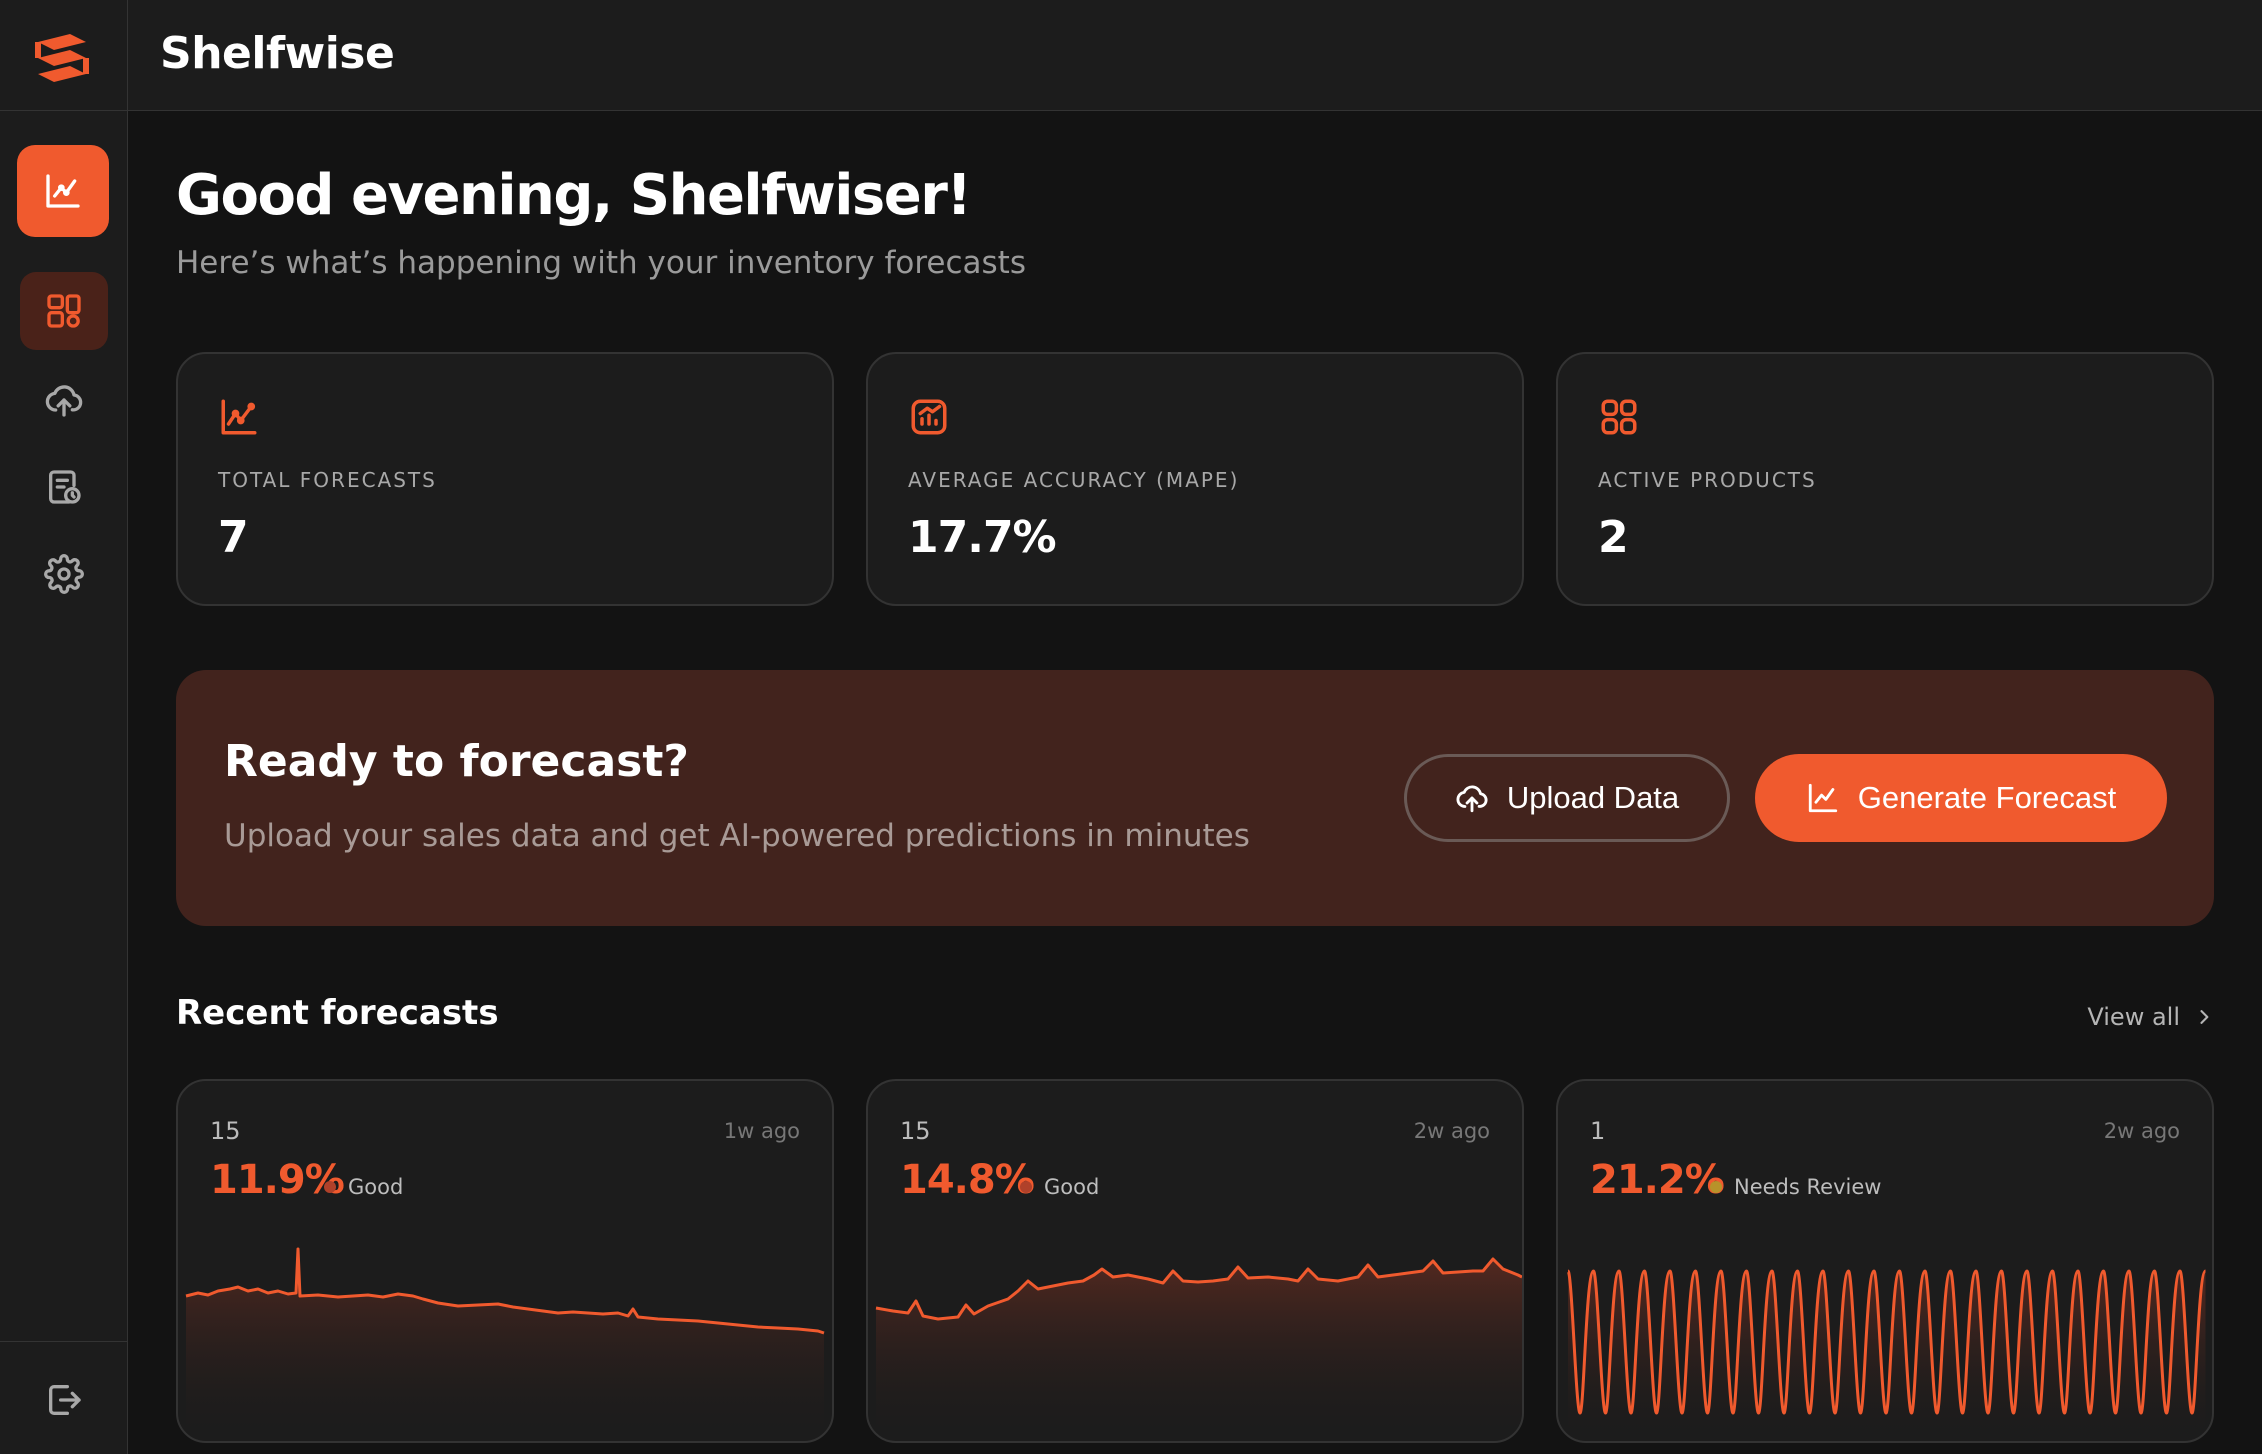 This screenshot has height=1454, width=2262. I want to click on greeting-heading: Good evening, Shelfwiser!, so click(574, 195).